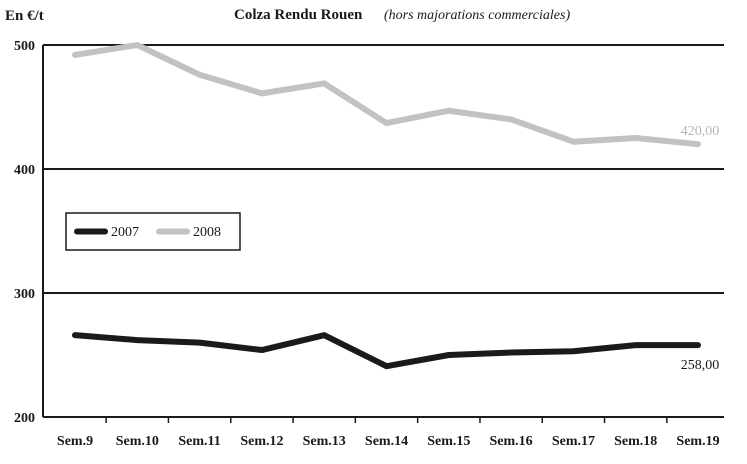  I want to click on x-tick-label: Sem.19, so click(697, 441).